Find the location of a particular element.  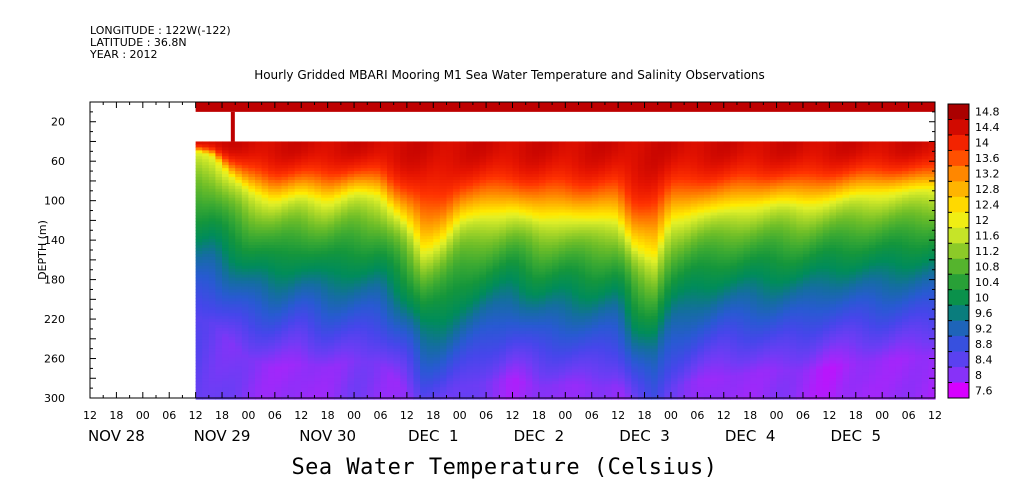

colorbar-label: 9.6 is located at coordinates (984, 313).